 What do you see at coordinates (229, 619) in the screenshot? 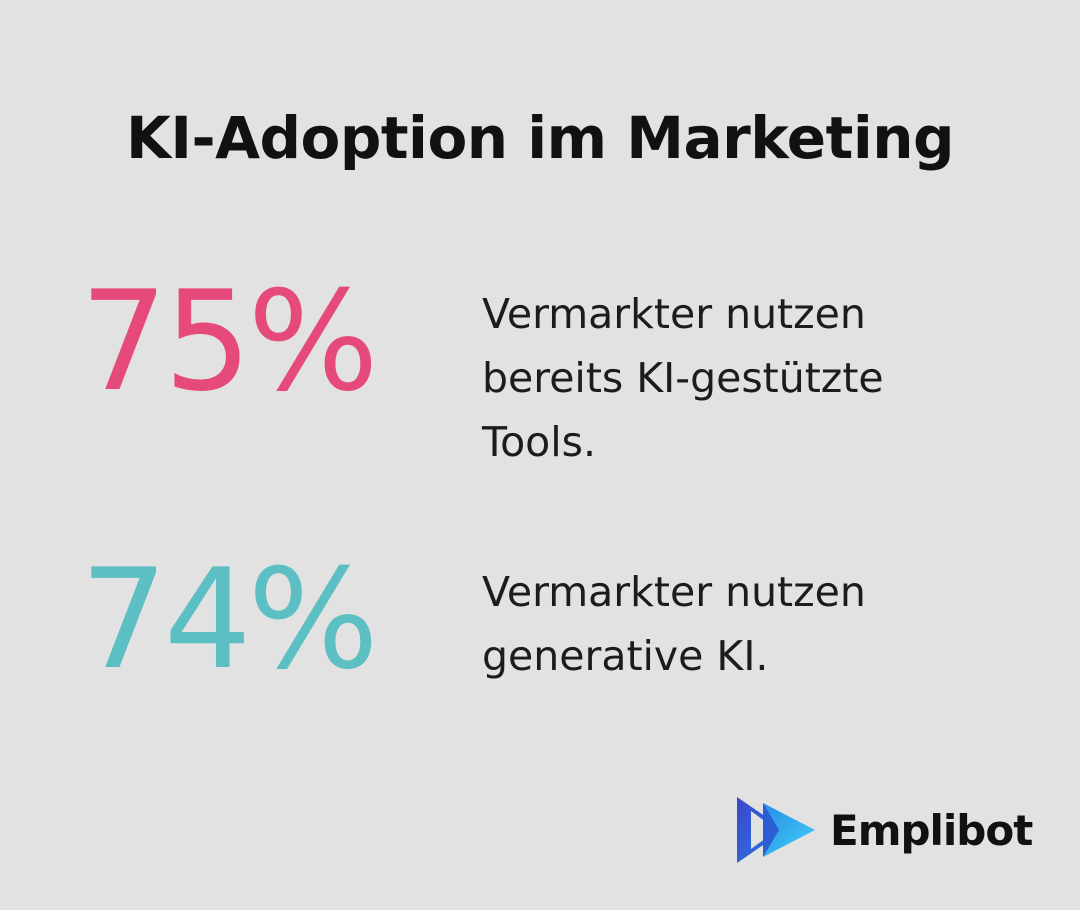
I see `stat-value: 74%` at bounding box center [229, 619].